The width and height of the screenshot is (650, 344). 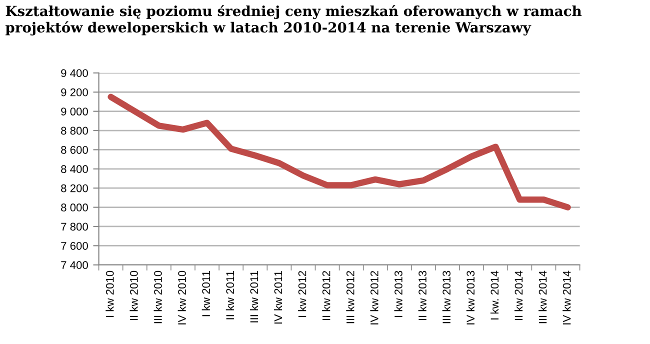 What do you see at coordinates (494, 295) in the screenshot?
I see `x-tick-label: I kw. 2014` at bounding box center [494, 295].